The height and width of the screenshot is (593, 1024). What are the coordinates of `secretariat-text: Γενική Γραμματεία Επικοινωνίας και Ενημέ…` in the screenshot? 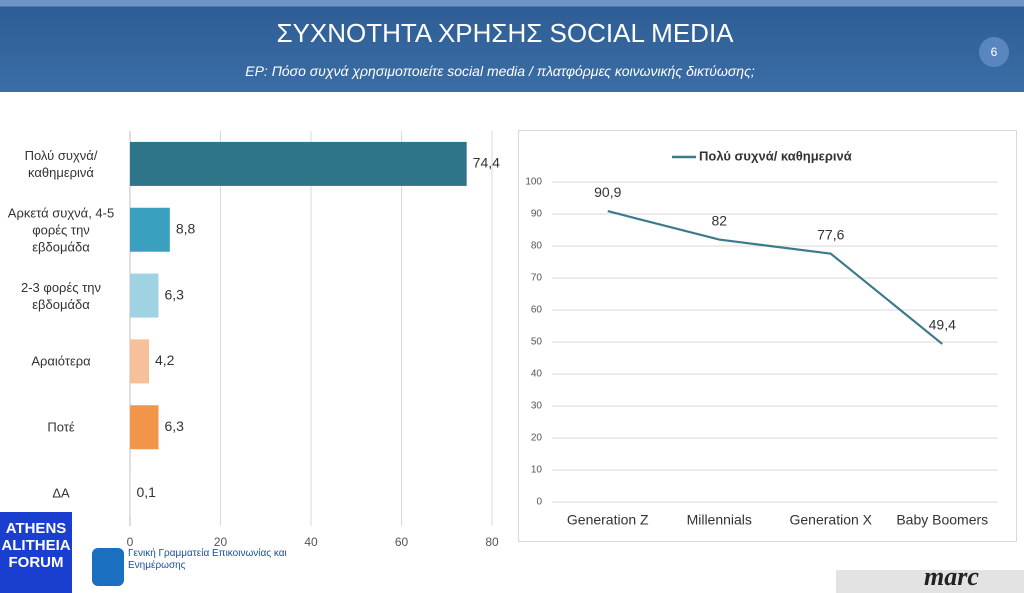 It's located at (207, 559).